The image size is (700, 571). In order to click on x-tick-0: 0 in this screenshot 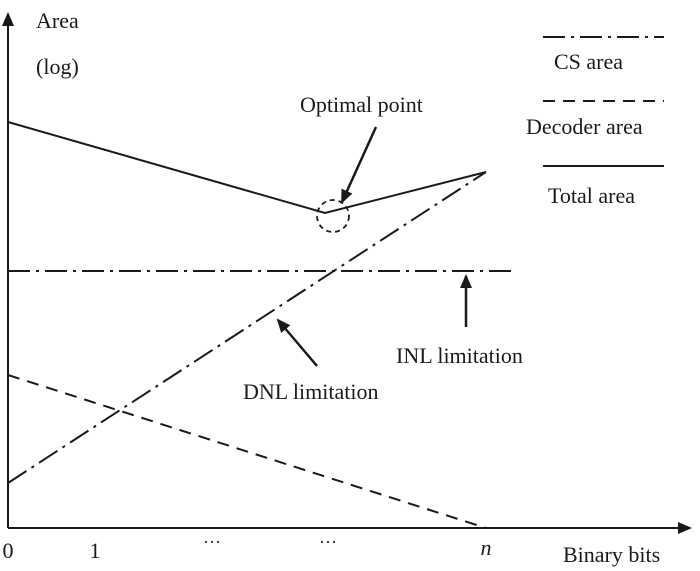, I will do `click(8, 550)`.